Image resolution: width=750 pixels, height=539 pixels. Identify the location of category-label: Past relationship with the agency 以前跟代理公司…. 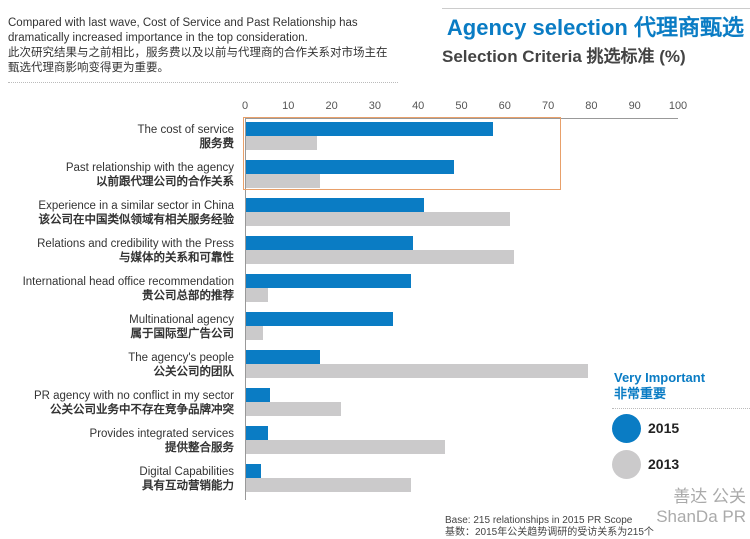
(150, 175).